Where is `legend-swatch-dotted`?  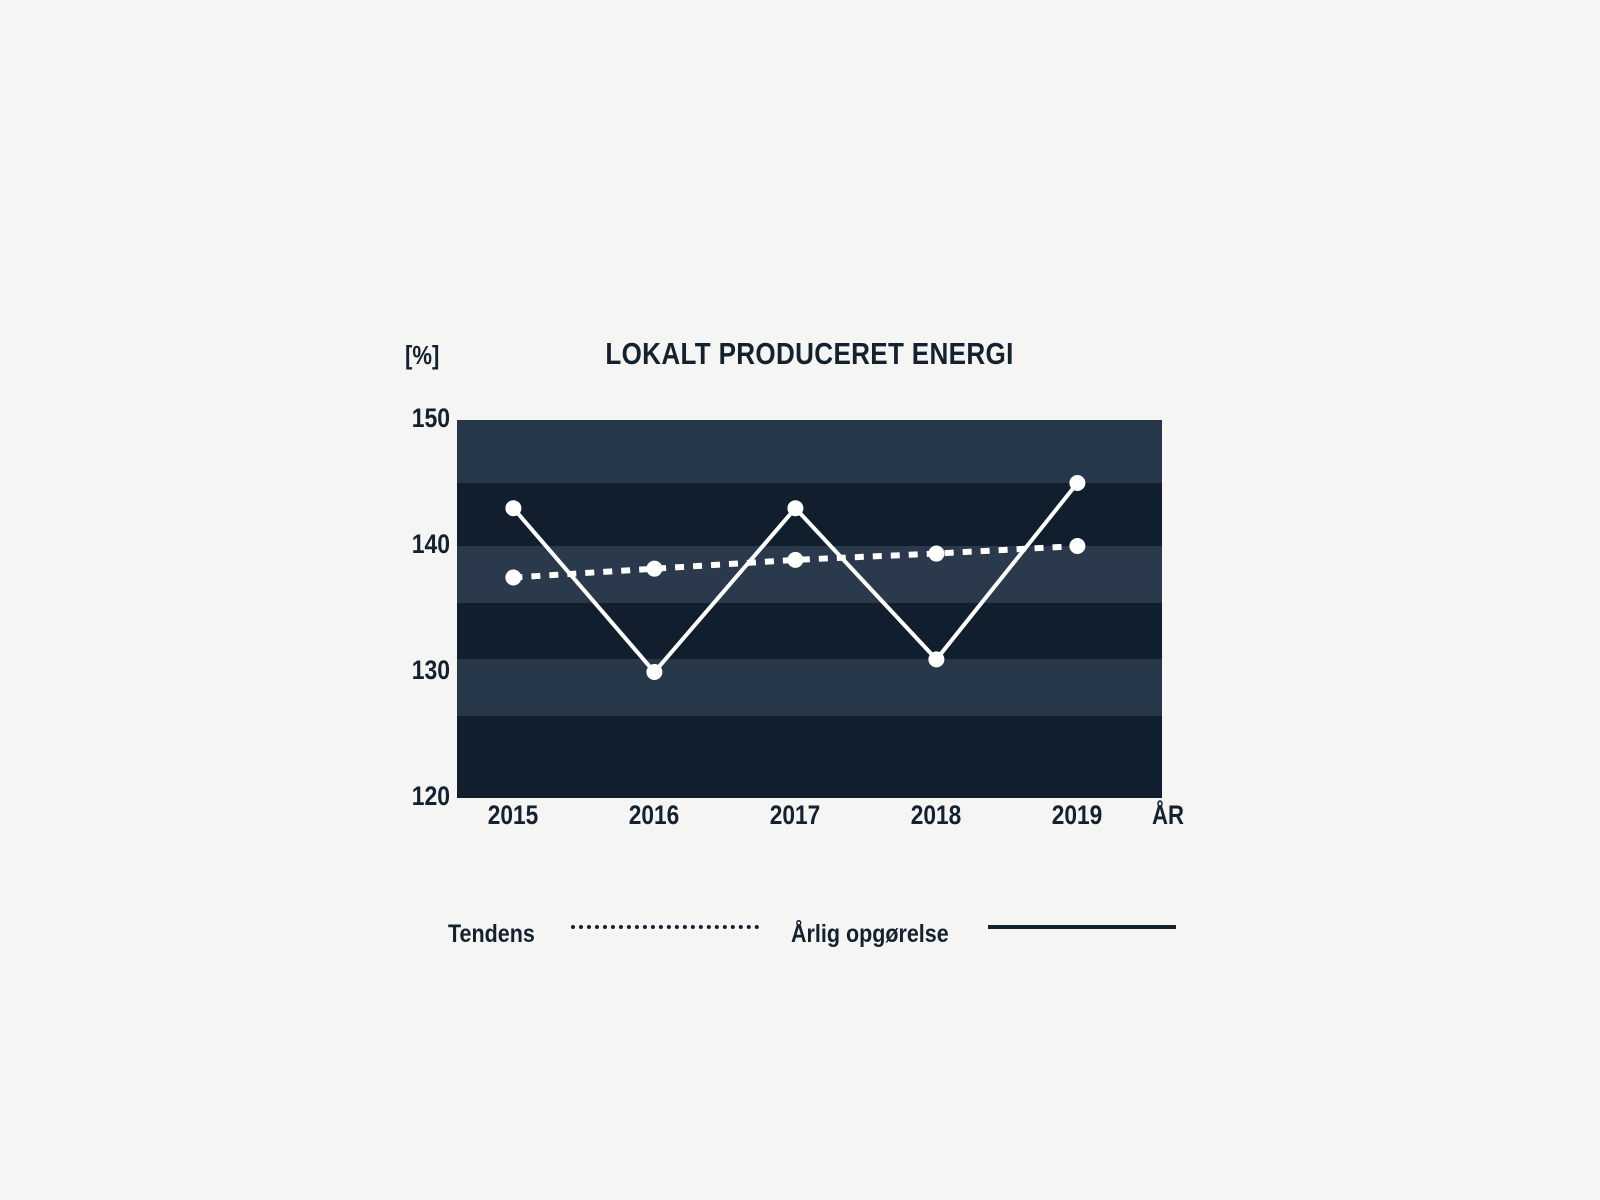
legend-swatch-dotted is located at coordinates (664, 934).